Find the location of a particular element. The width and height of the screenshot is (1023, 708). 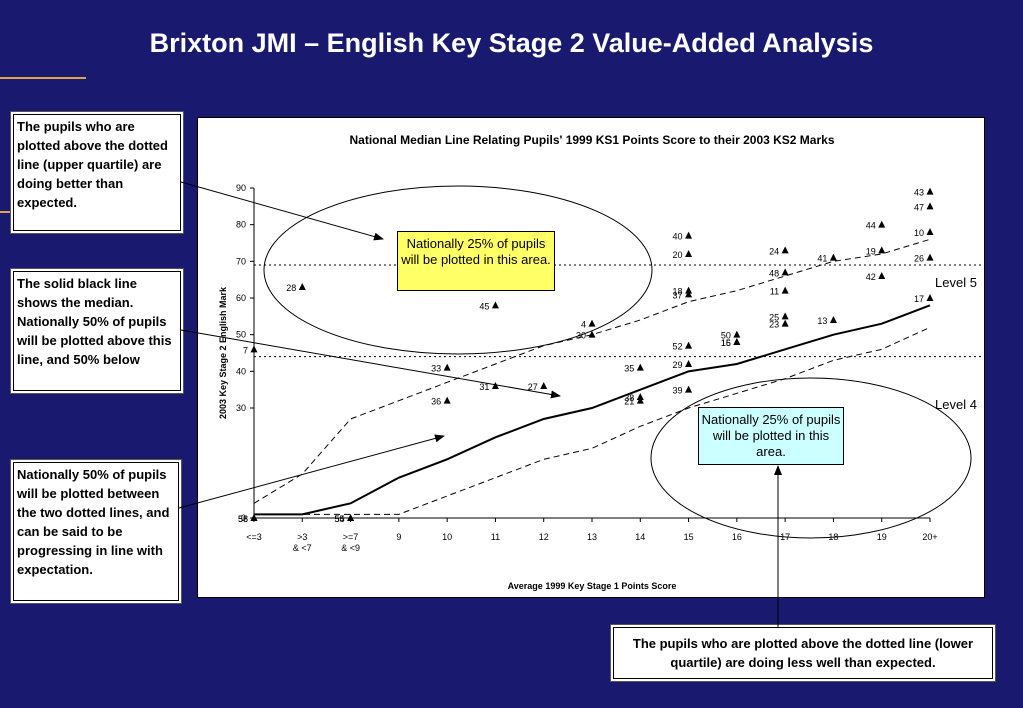

data-point-label: 40 is located at coordinates (678, 237).